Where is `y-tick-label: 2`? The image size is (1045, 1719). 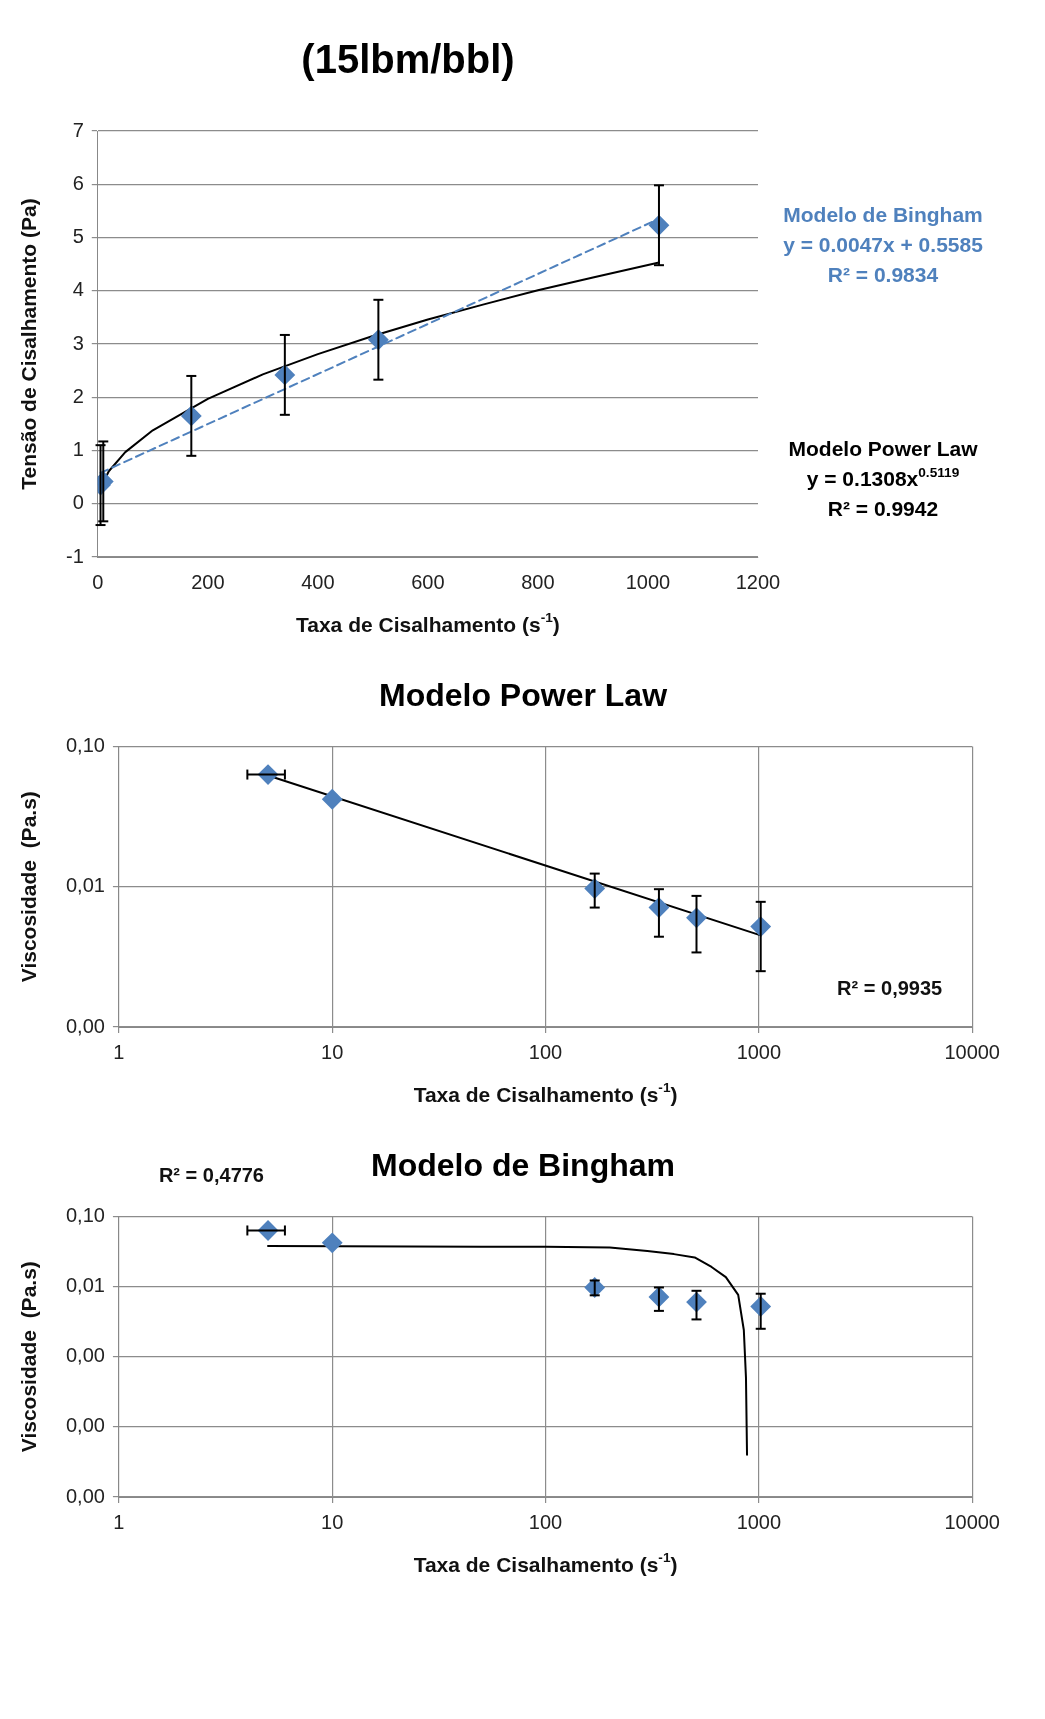
y-tick-label: 2 is located at coordinates (78, 395).